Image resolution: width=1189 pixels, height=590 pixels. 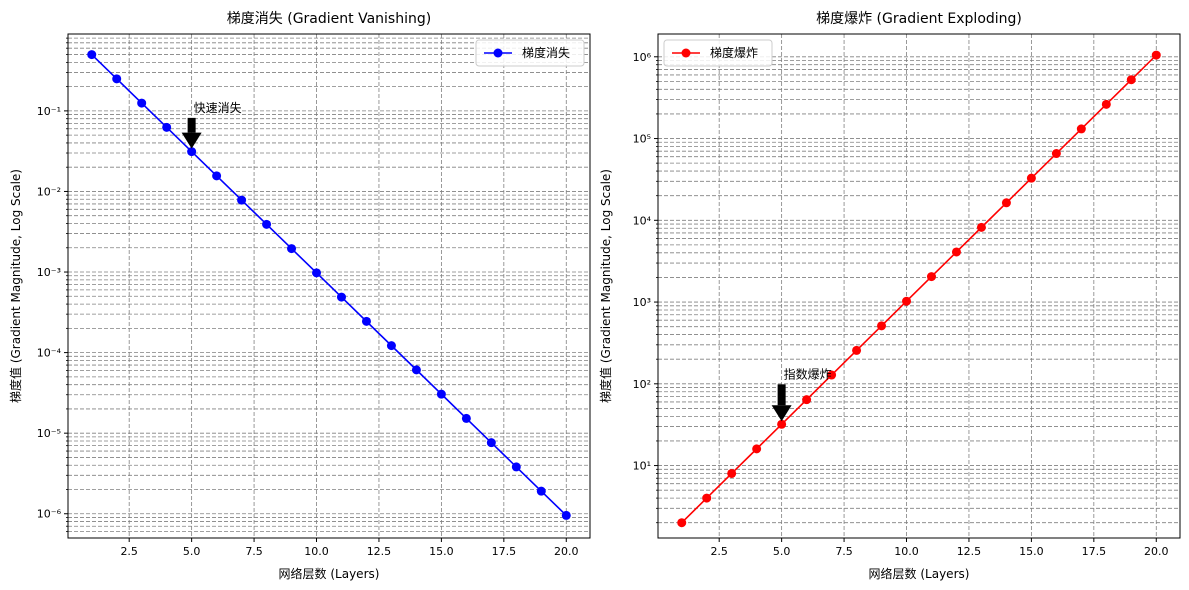 What do you see at coordinates (642, 57) in the screenshot?
I see `y-tick-label: 10⁶` at bounding box center [642, 57].